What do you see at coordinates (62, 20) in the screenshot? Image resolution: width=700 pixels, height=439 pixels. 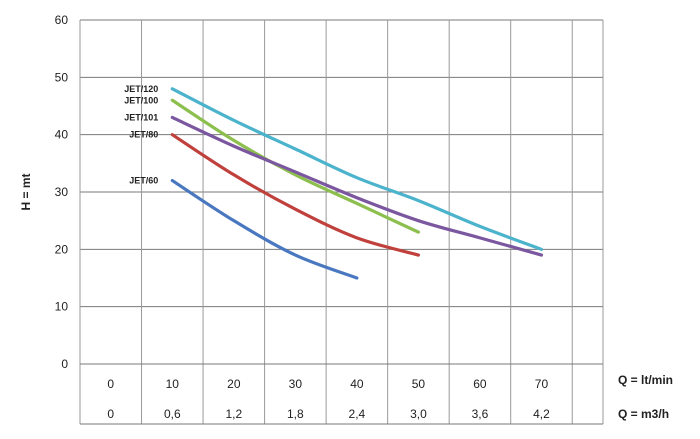 I see `y-tick-label: 60` at bounding box center [62, 20].